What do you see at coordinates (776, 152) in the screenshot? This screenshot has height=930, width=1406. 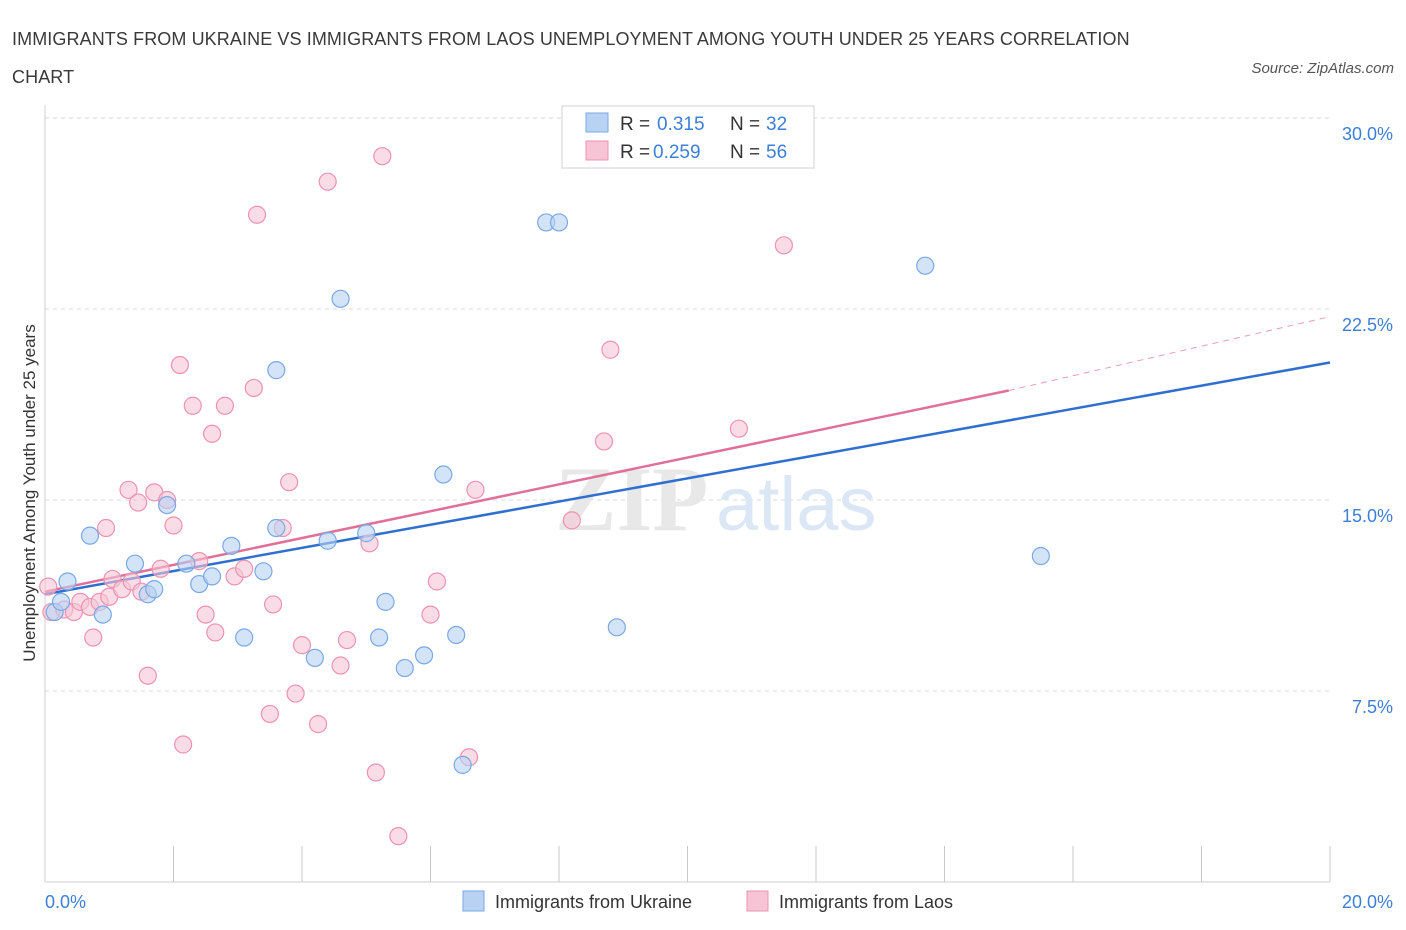 I see `legend-n-value-laos: 56` at bounding box center [776, 152].